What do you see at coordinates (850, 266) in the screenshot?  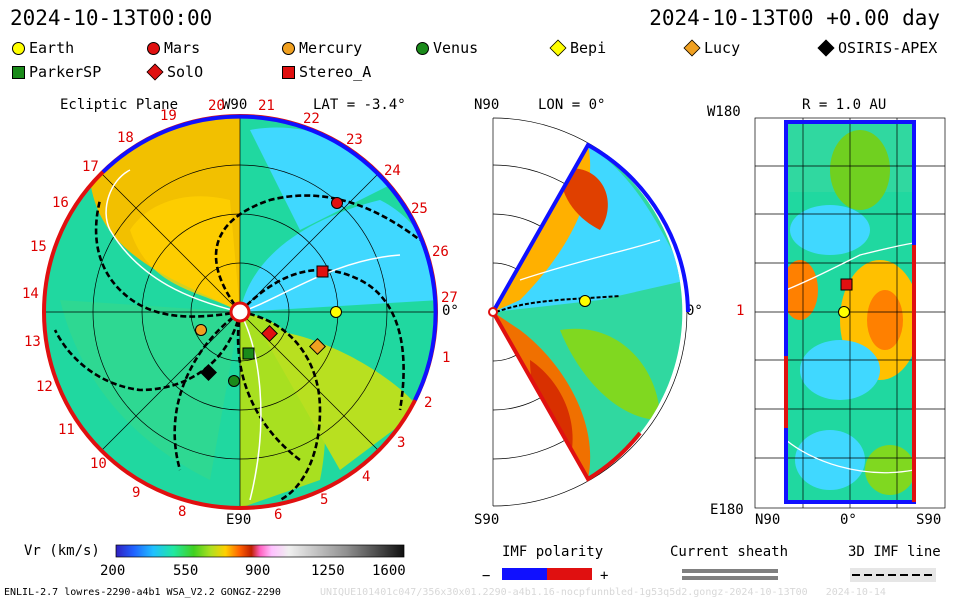 I see `map-current-sheet` at bounding box center [850, 266].